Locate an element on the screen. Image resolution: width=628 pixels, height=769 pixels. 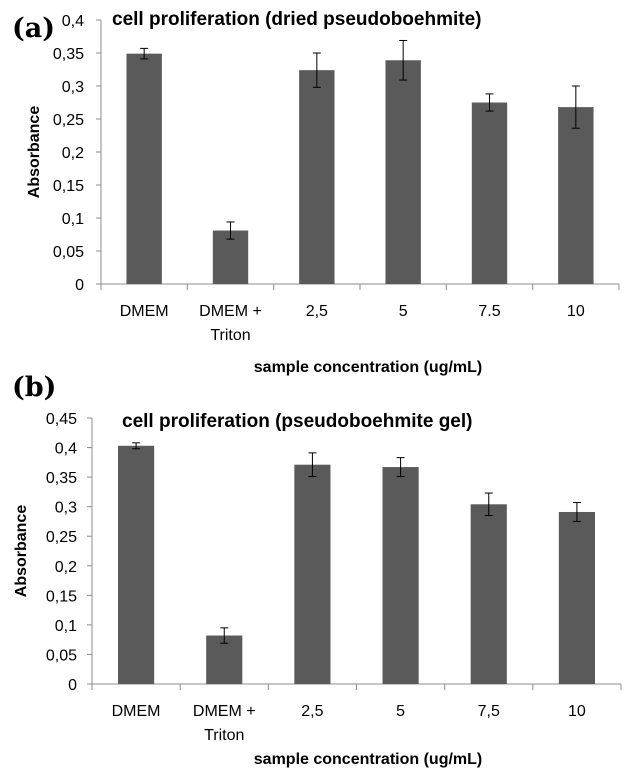
y-tick-label-b: 0,2 is located at coordinates (66, 567).